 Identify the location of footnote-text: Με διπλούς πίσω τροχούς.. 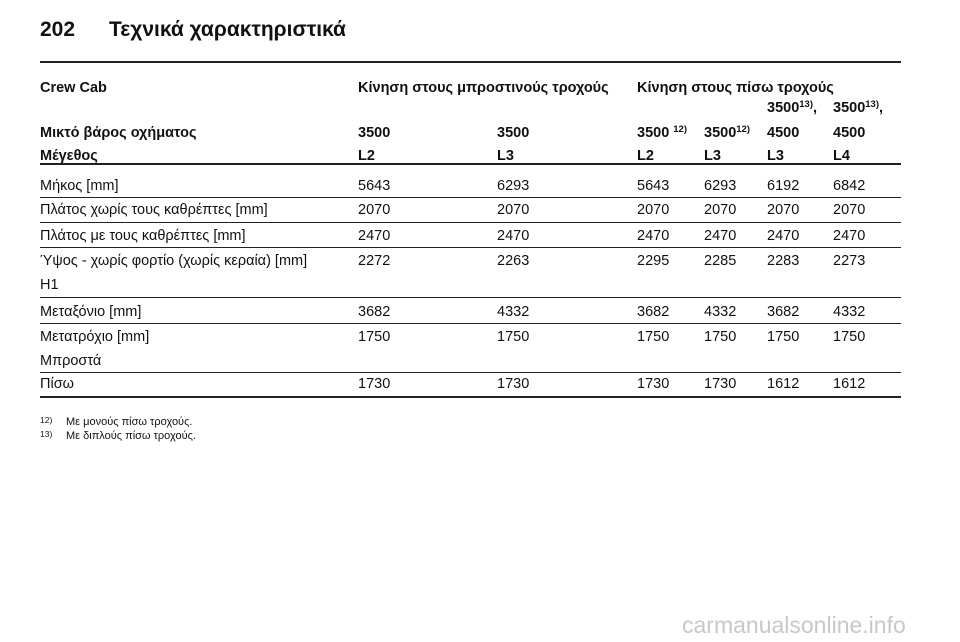
(131, 436).